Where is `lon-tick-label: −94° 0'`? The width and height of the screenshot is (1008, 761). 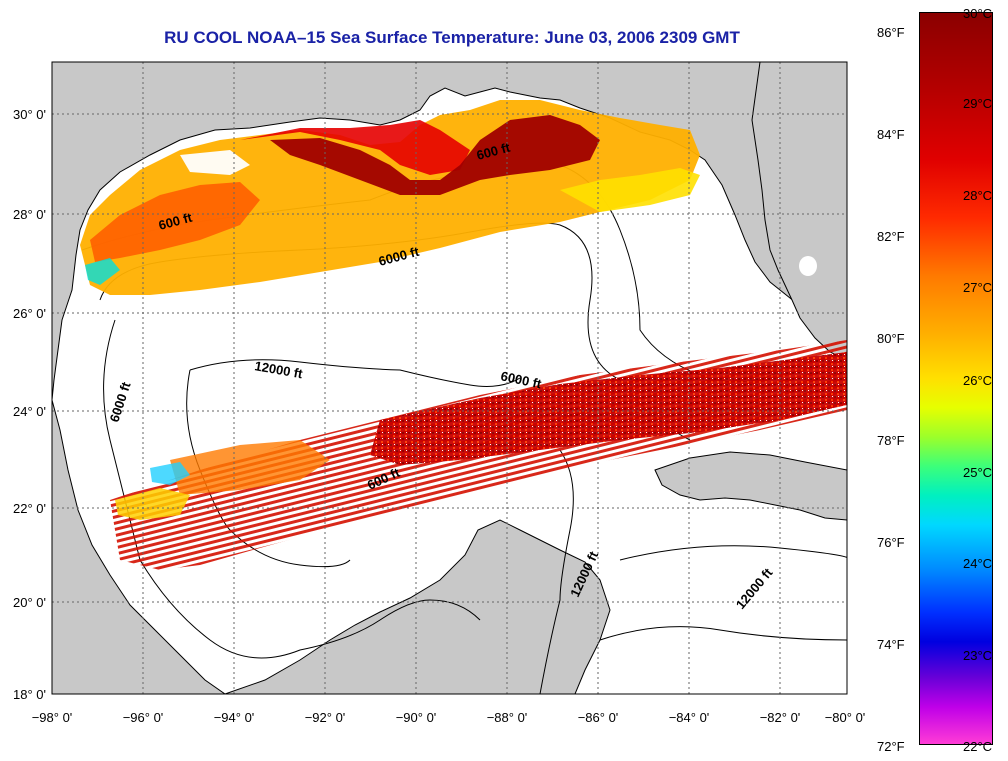 lon-tick-label: −94° 0' is located at coordinates (234, 717).